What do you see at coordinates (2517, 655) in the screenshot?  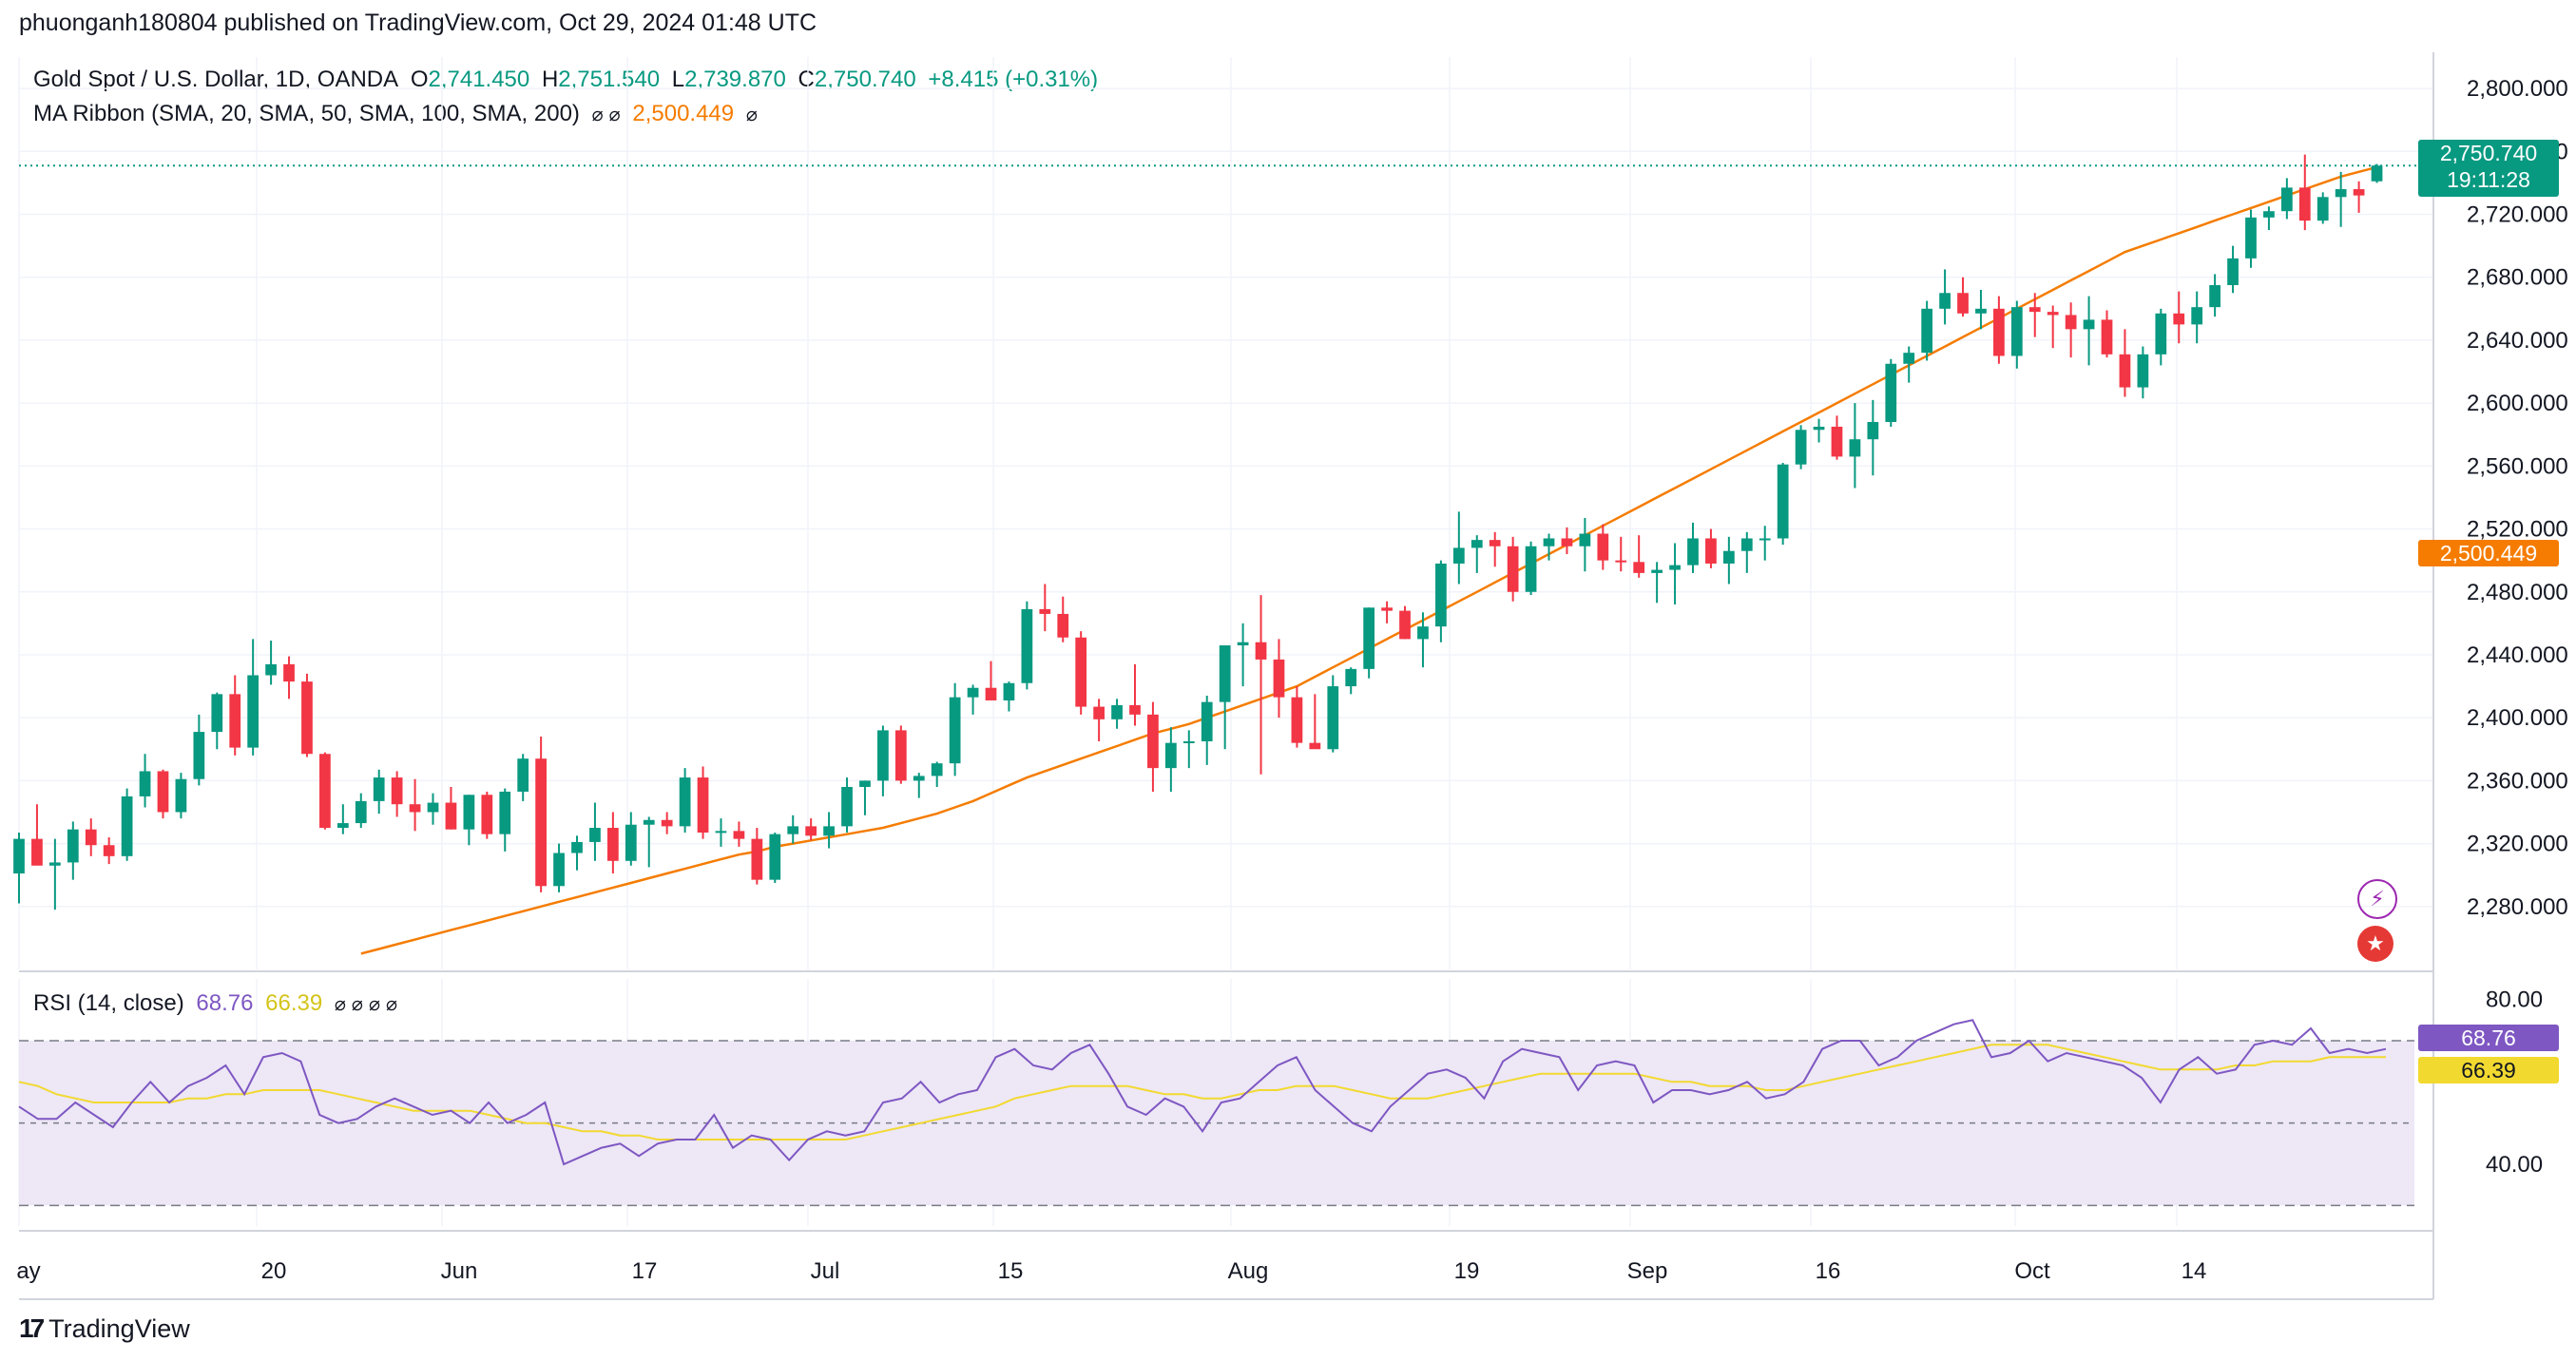 I see `y-tick-label: 2,440.000` at bounding box center [2517, 655].